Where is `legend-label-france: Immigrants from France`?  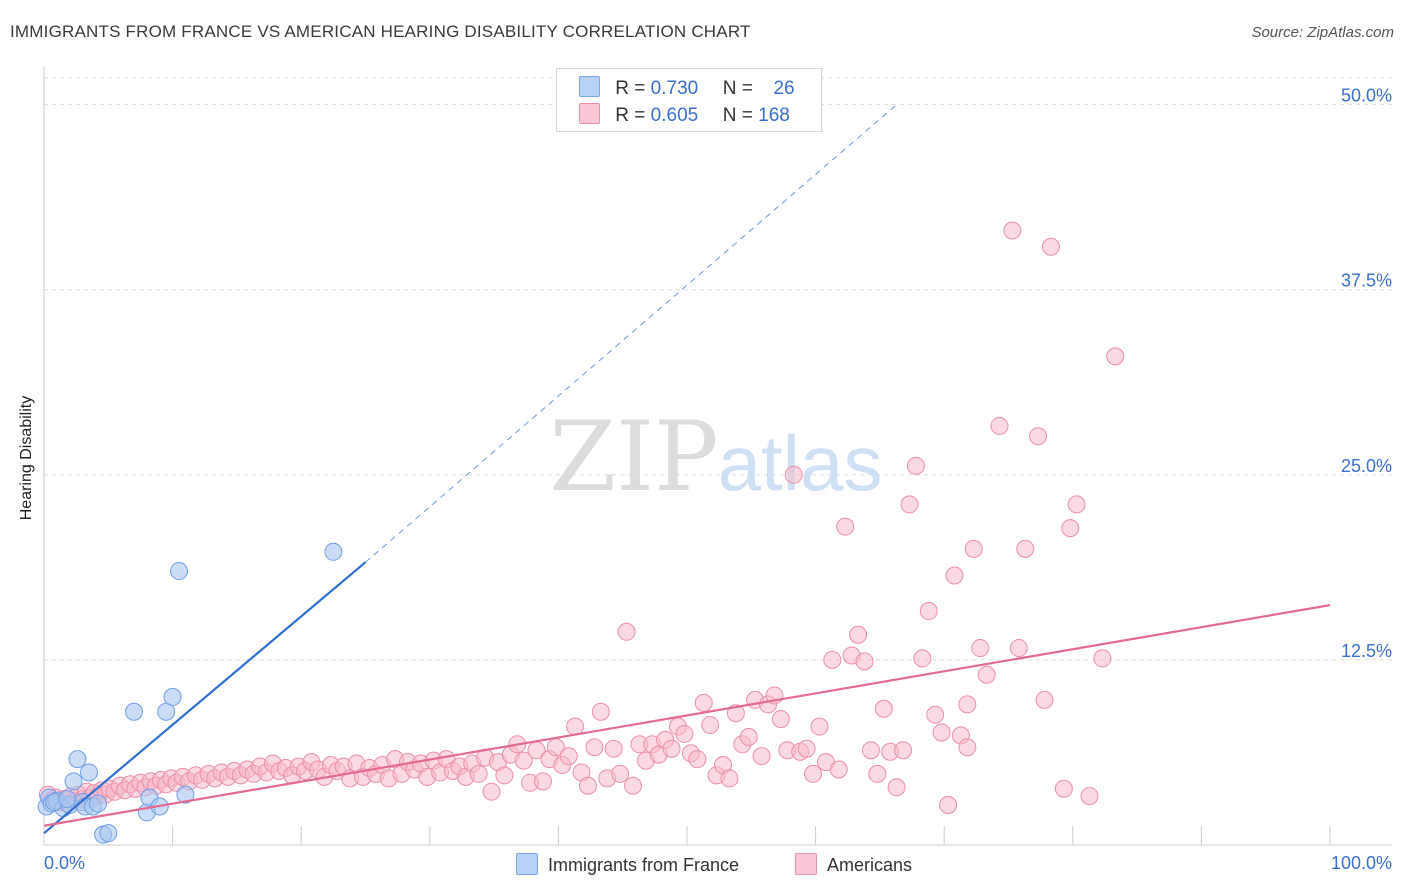 legend-label-france: Immigrants from France is located at coordinates (644, 865).